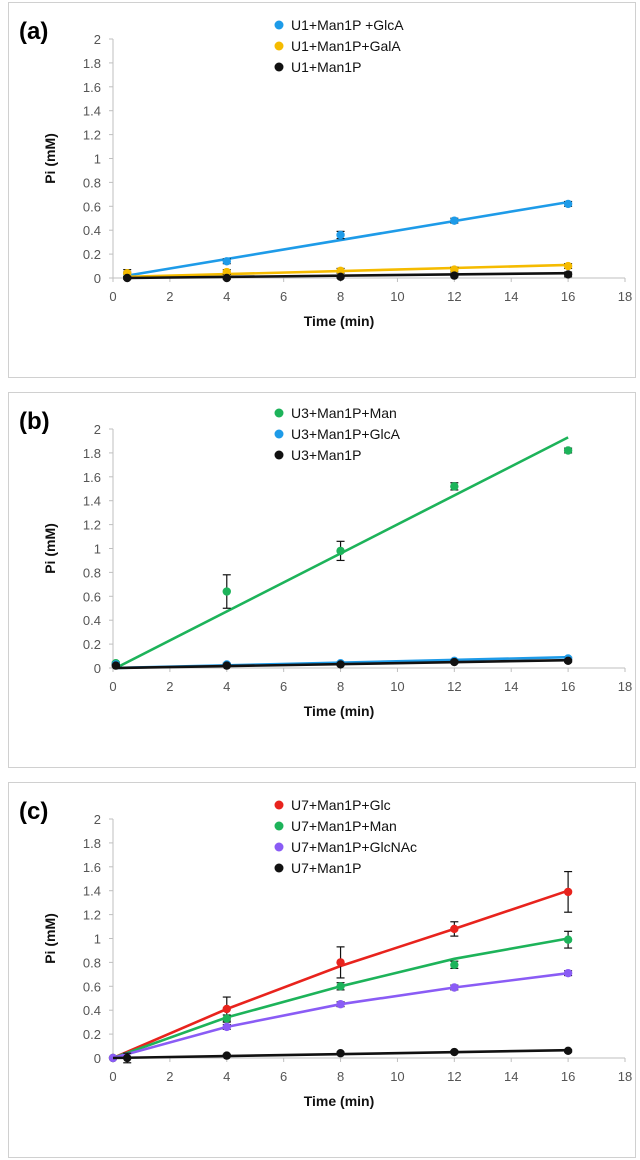 Image resolution: width=640 pixels, height=1160 pixels. What do you see at coordinates (341, 805) in the screenshot?
I see `legend-label: U7+Man1P+Glc` at bounding box center [341, 805].